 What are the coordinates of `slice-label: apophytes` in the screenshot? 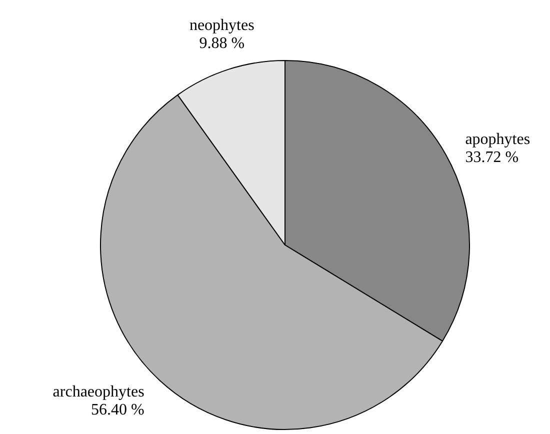 It's located at (497, 139).